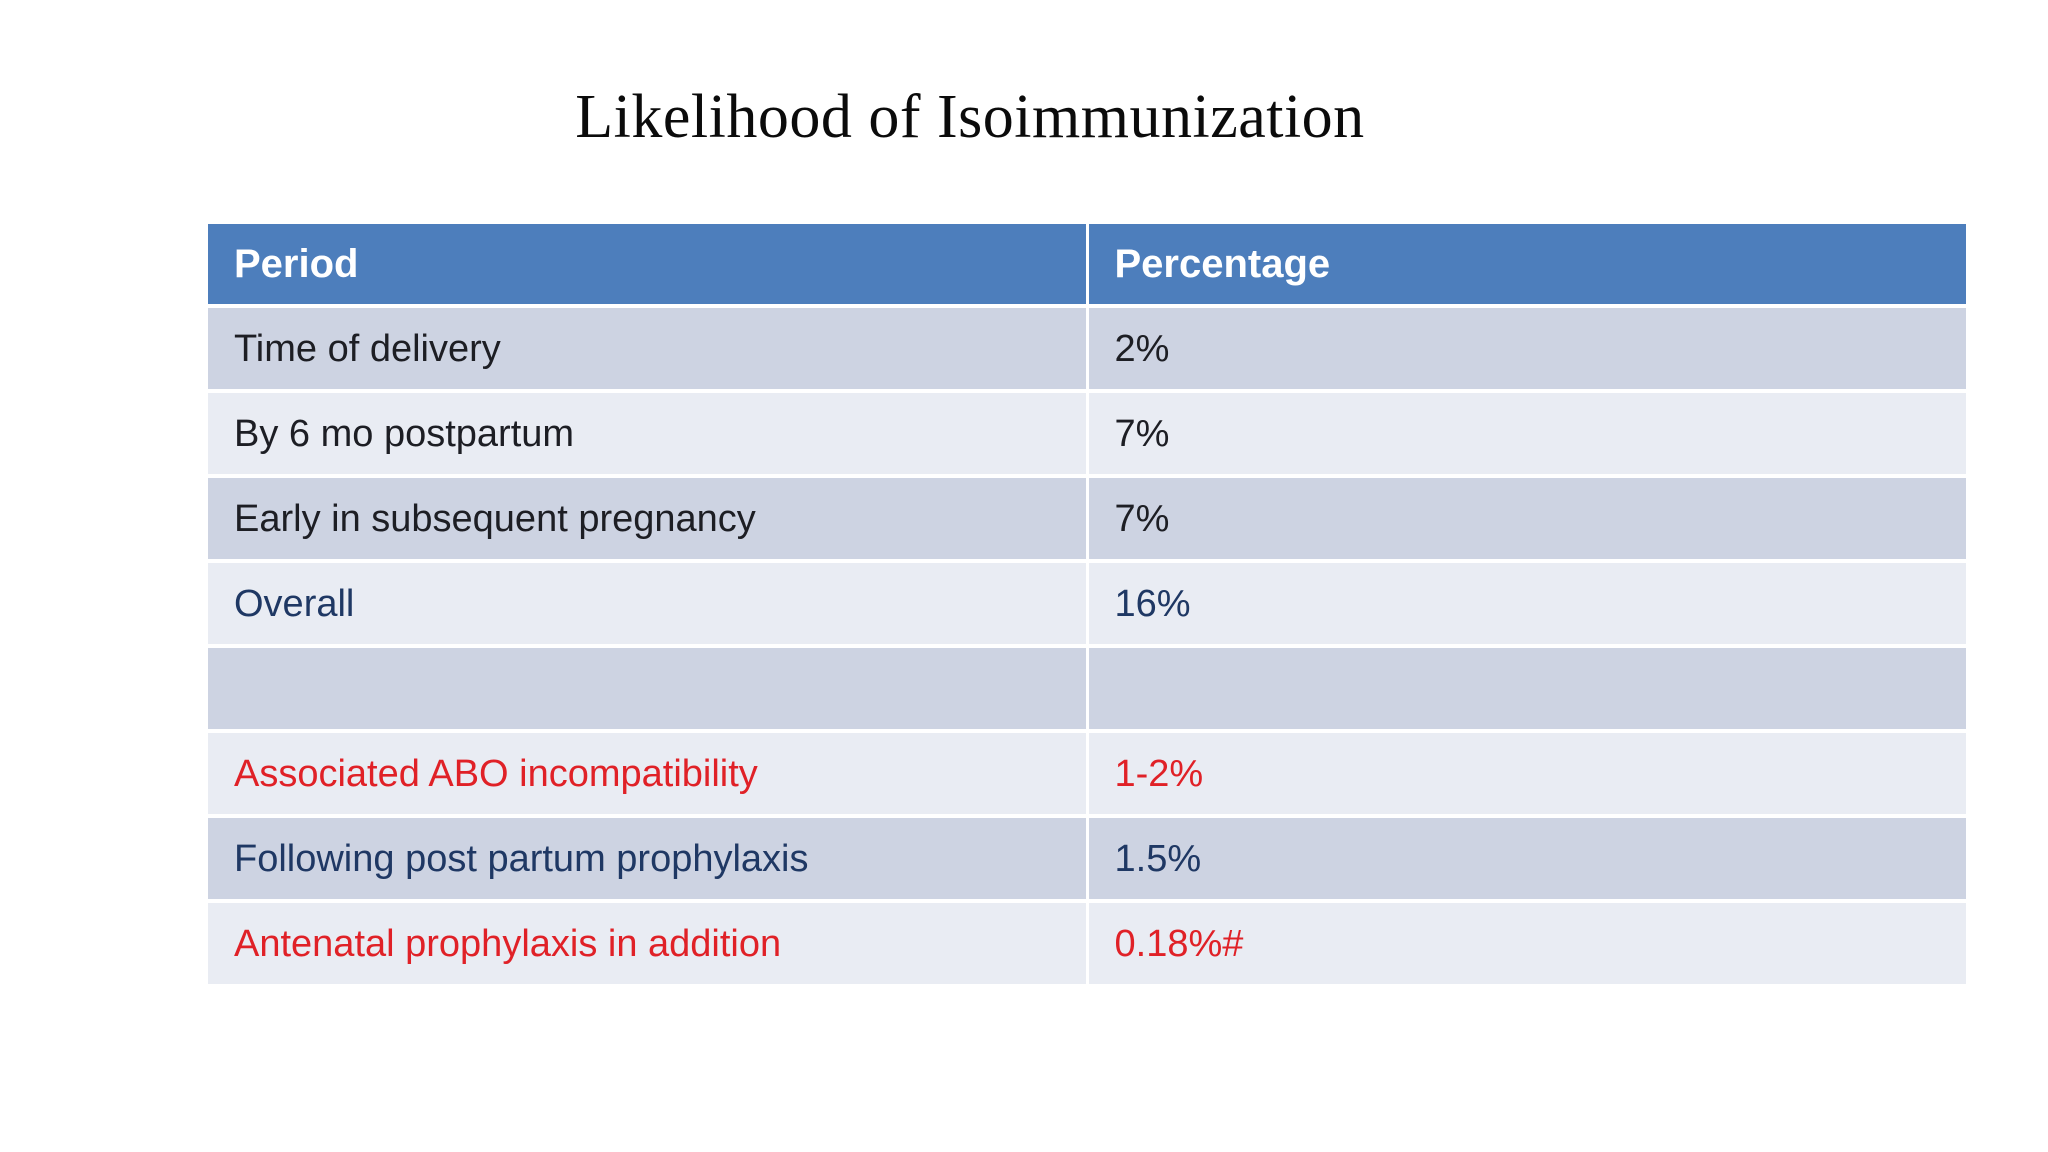 This screenshot has width=2048, height=1152. I want to click on cell-period, so click(647, 688).